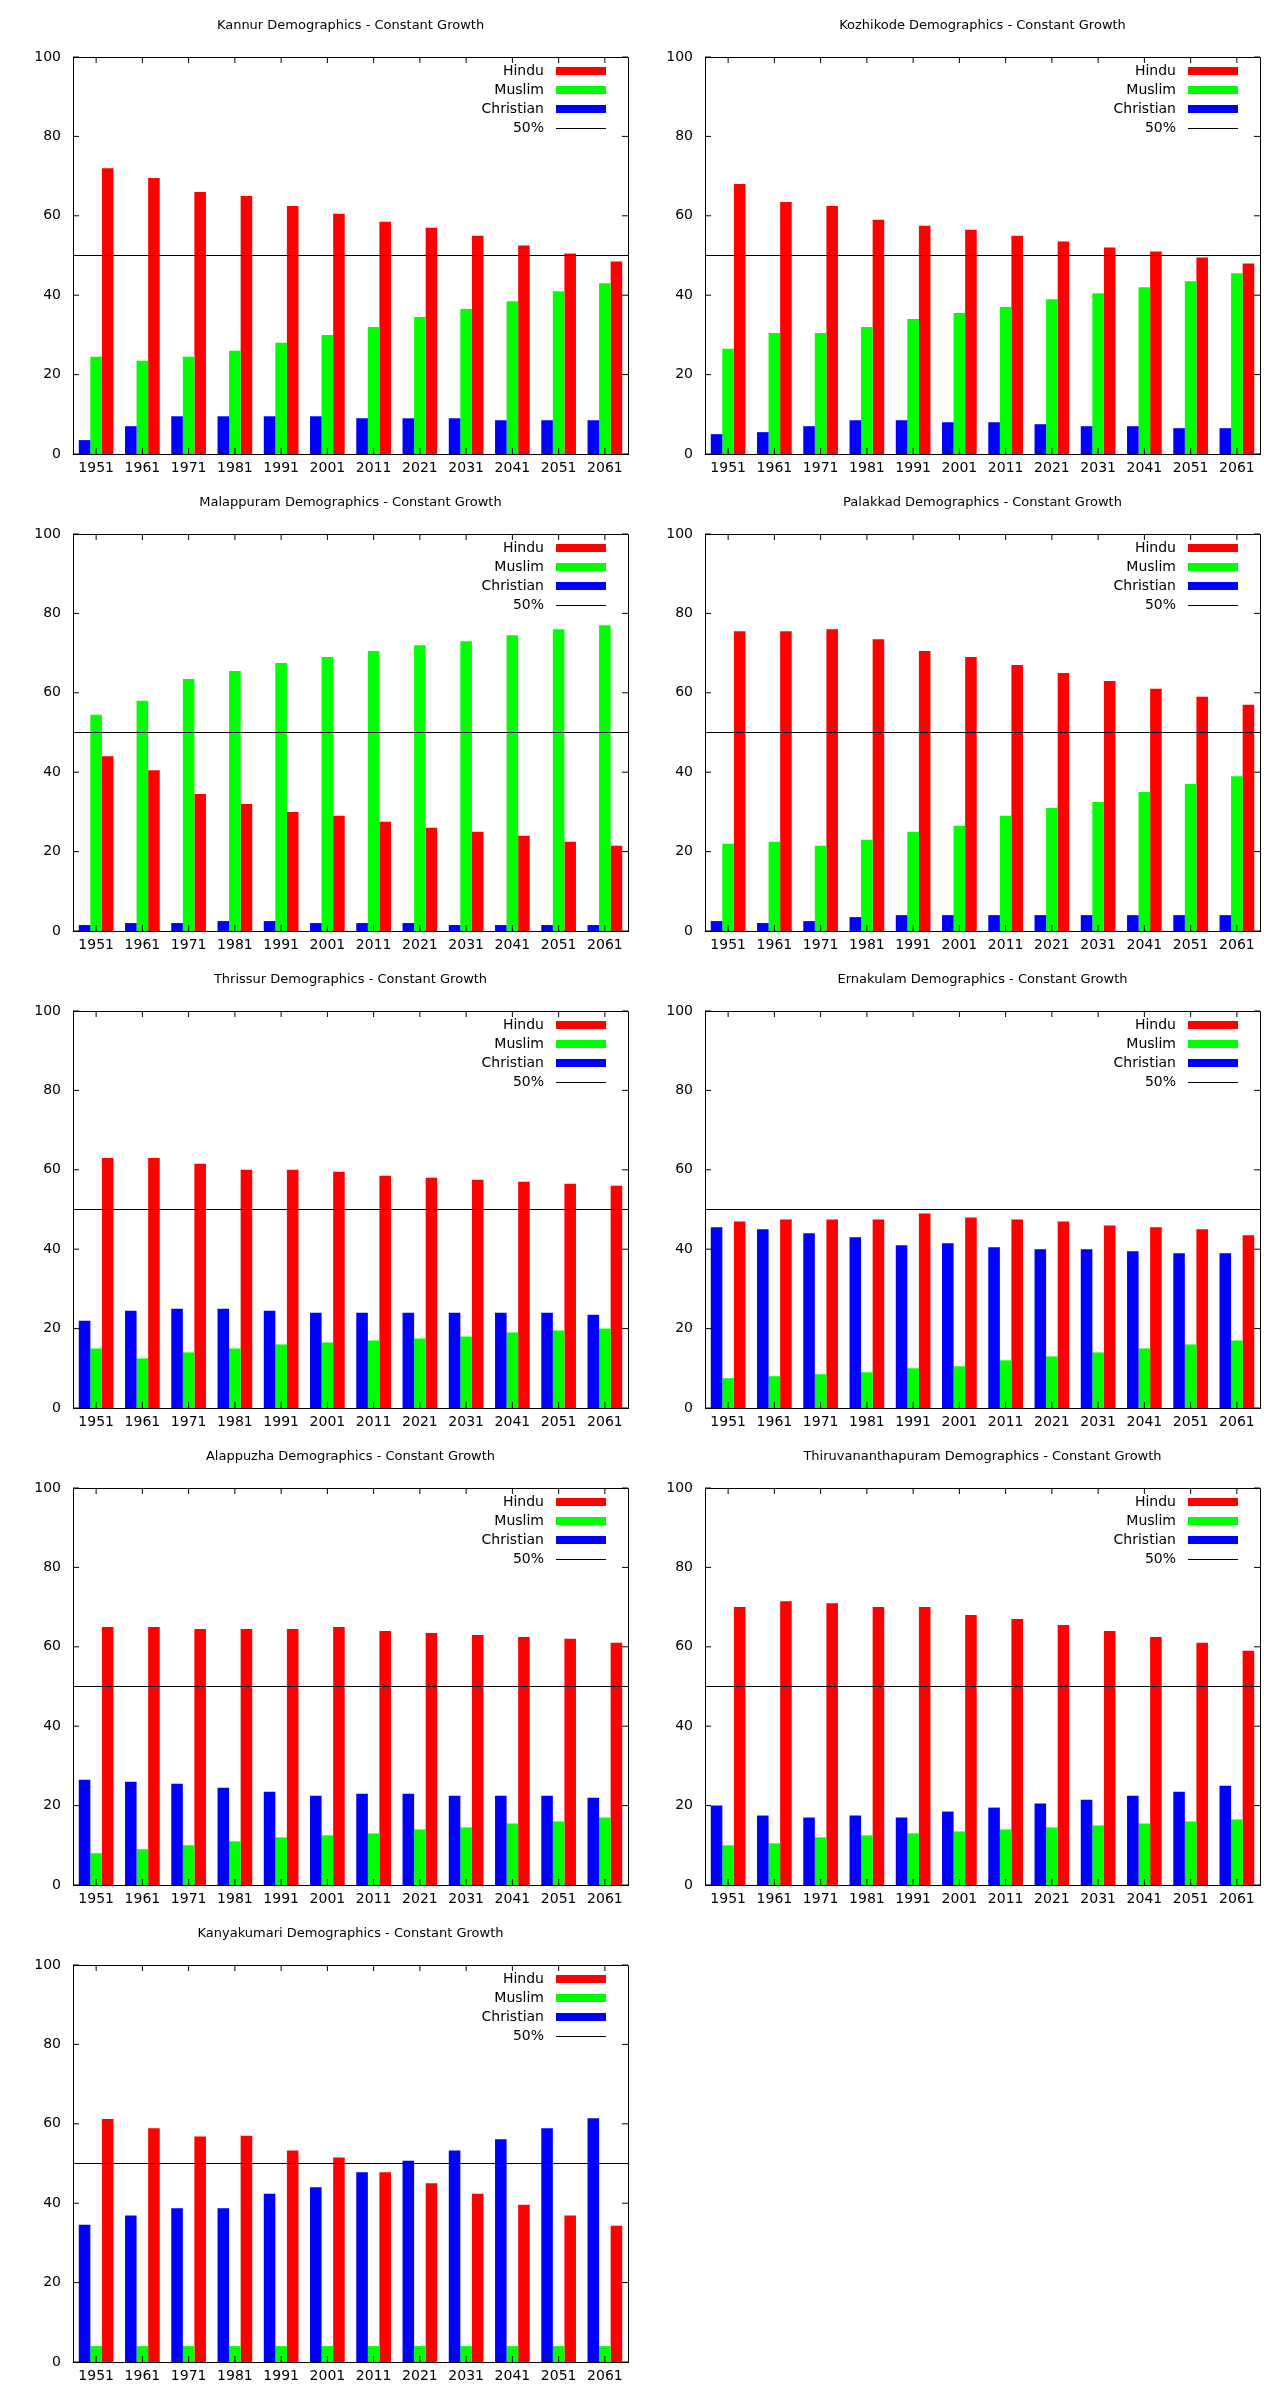  What do you see at coordinates (52, 293) in the screenshot?
I see `y-tick-label: 40` at bounding box center [52, 293].